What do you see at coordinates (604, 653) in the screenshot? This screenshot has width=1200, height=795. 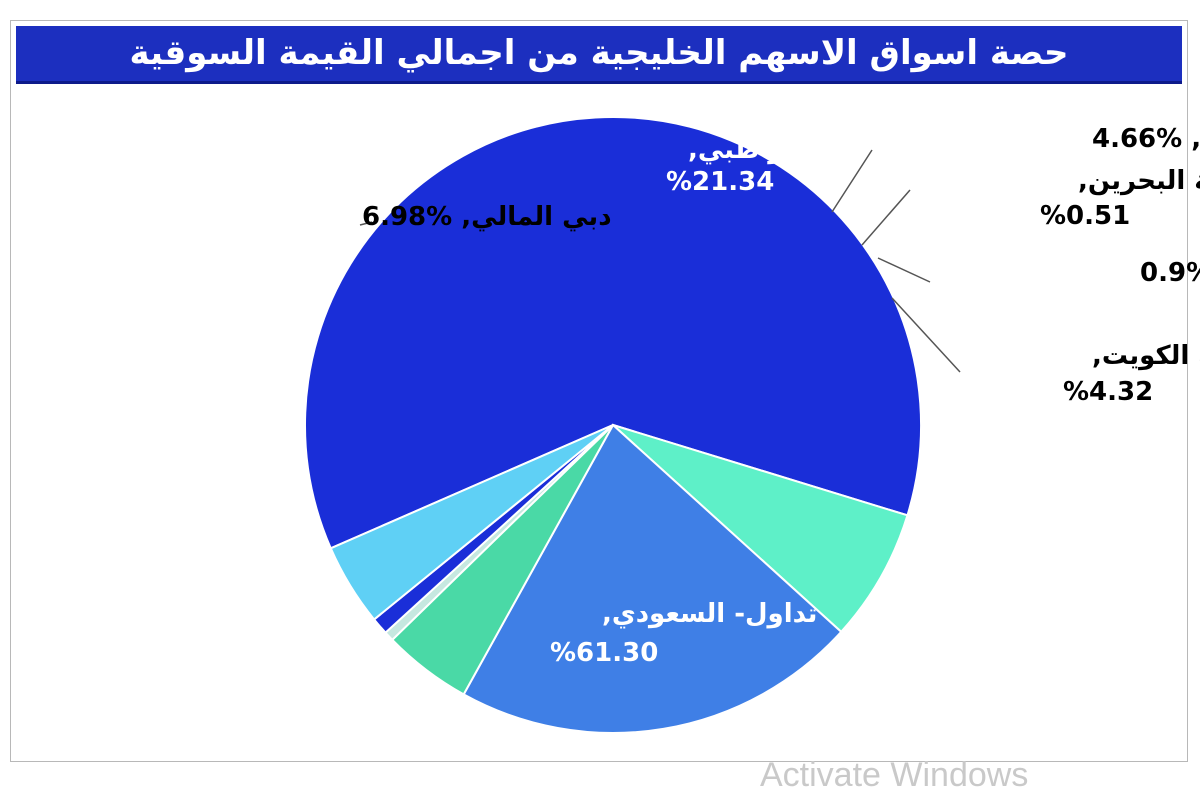 I see `slice-value-1: %61.30` at bounding box center [604, 653].